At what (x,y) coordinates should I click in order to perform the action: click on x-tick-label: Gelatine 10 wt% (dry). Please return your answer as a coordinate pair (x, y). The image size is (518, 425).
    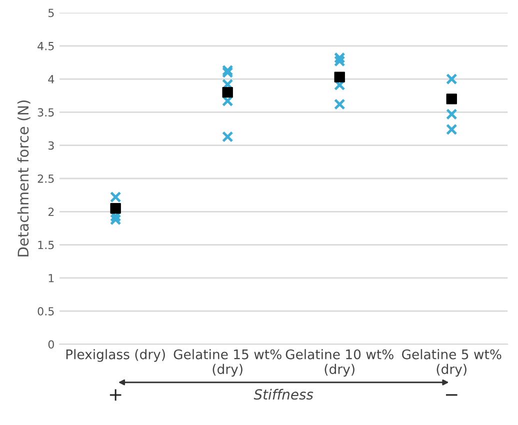
    Looking at the image, I should click on (340, 363).